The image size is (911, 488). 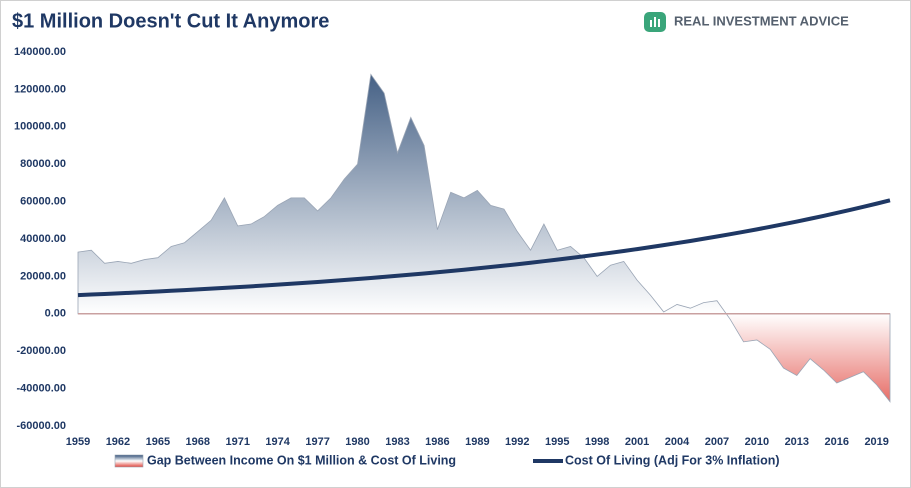 What do you see at coordinates (55, 314) in the screenshot?
I see `y-tick-label: 0.00` at bounding box center [55, 314].